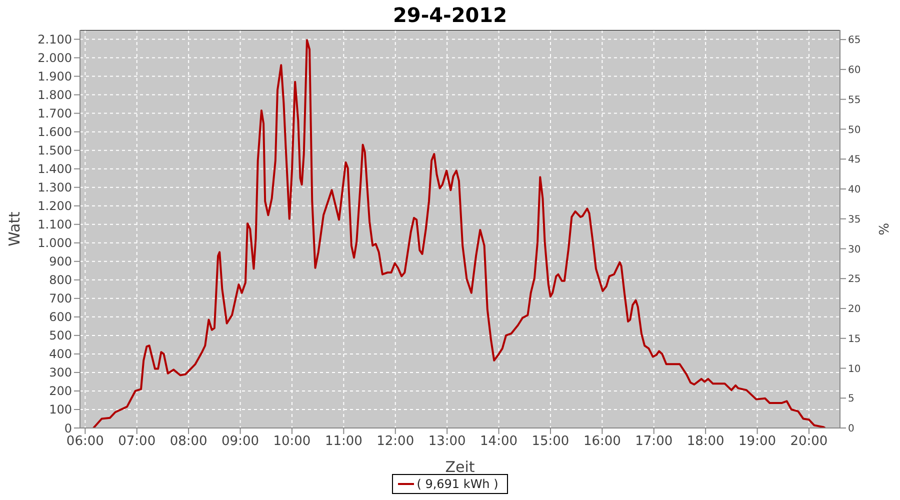  I want to click on y2-tick-label: 60, so click(854, 70).